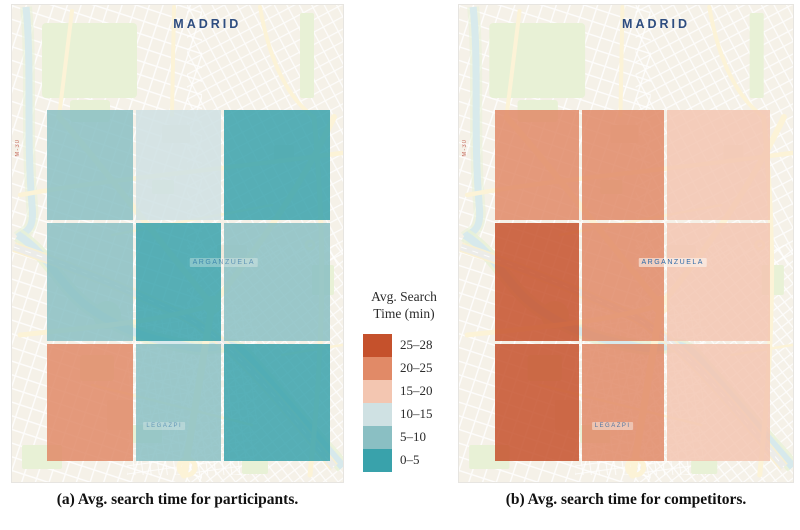 This screenshot has height=530, width=800. I want to click on legend-row: 5–10, so click(409, 437).